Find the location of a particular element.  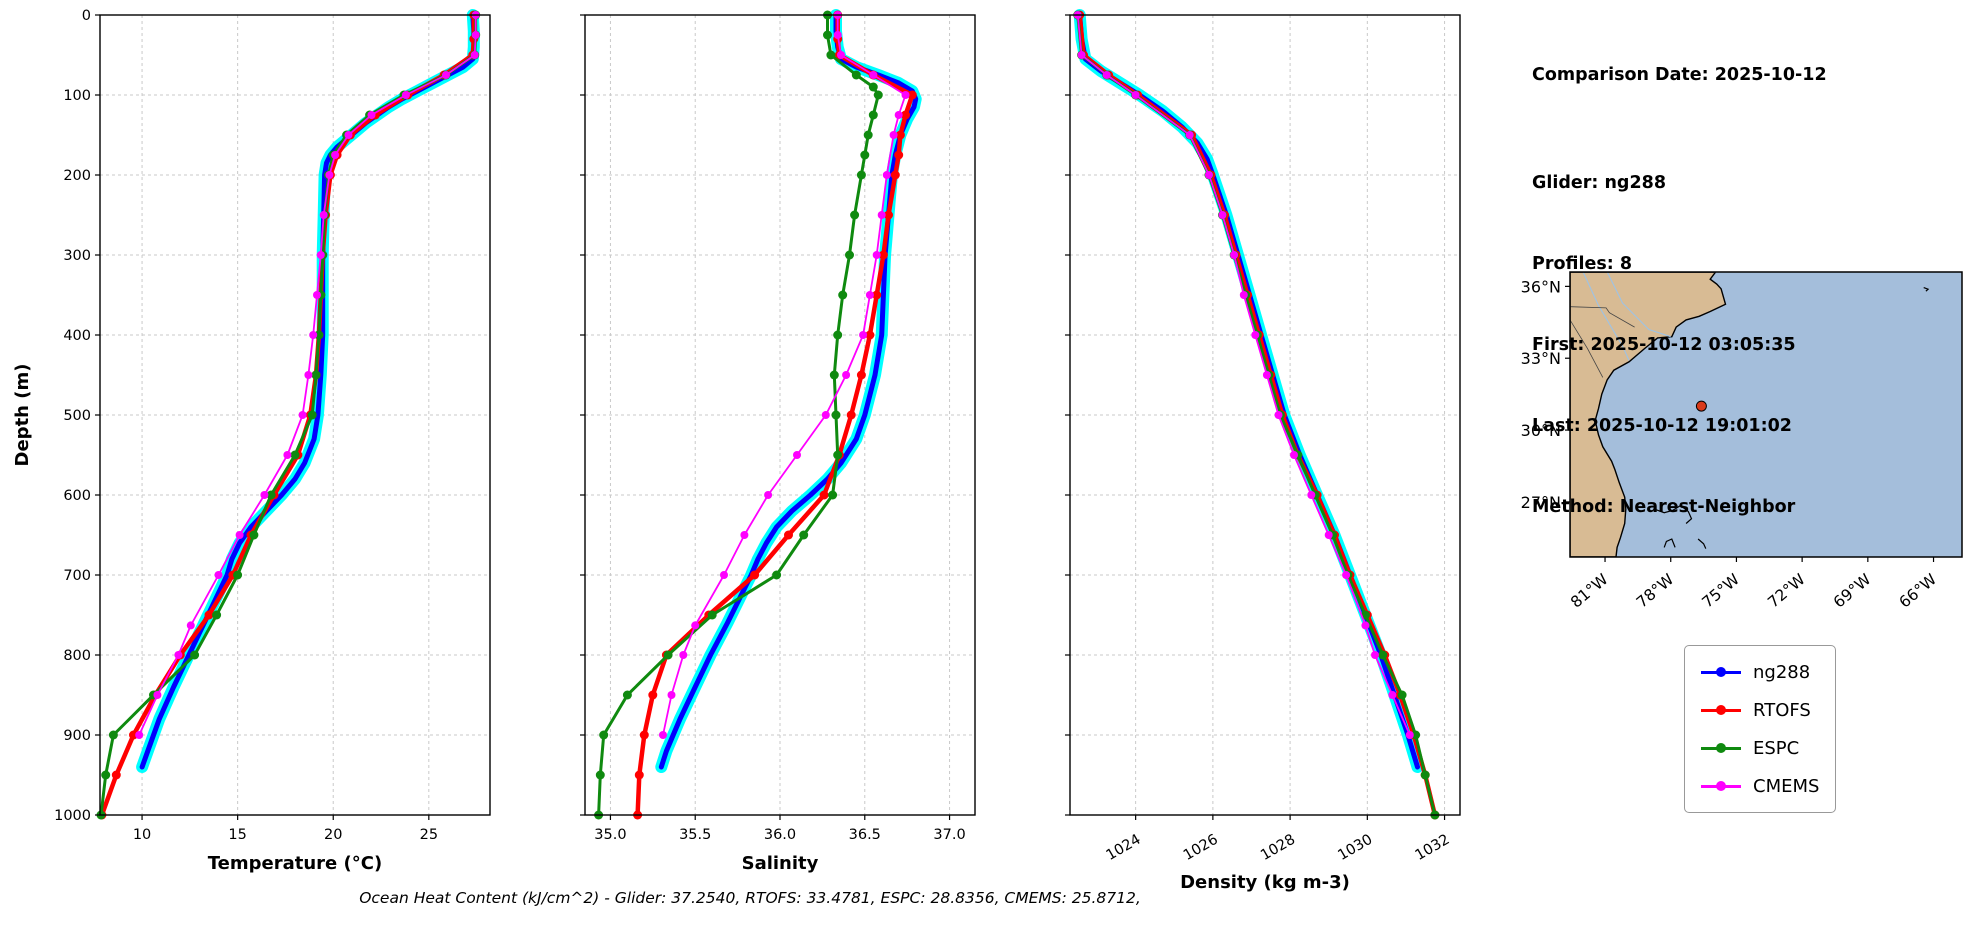

legend-entry-cmems: CMEMS is located at coordinates (1760, 786).